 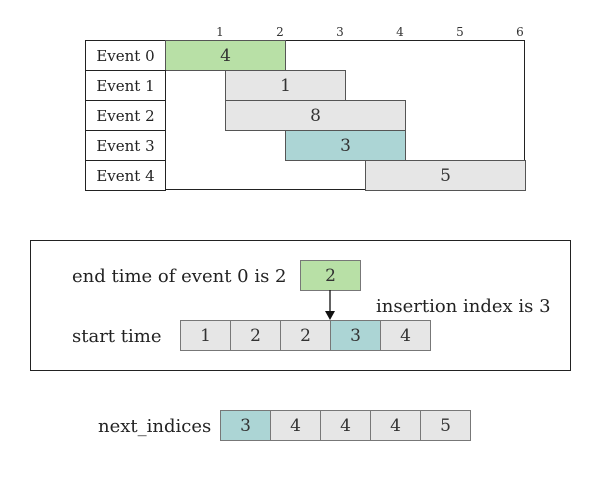 I want to click on start-time-label: start time, so click(x=117, y=336).